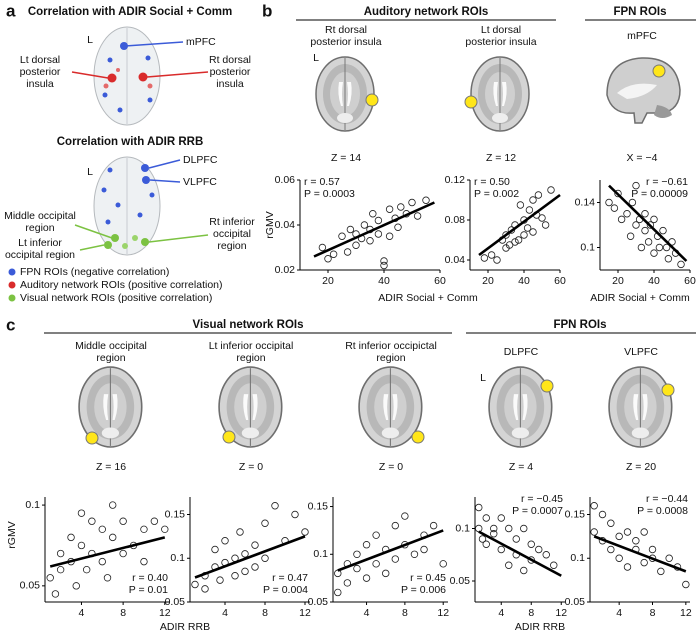 The image size is (700, 640). I want to click on roi-label: Lt inferior, so click(40, 243).